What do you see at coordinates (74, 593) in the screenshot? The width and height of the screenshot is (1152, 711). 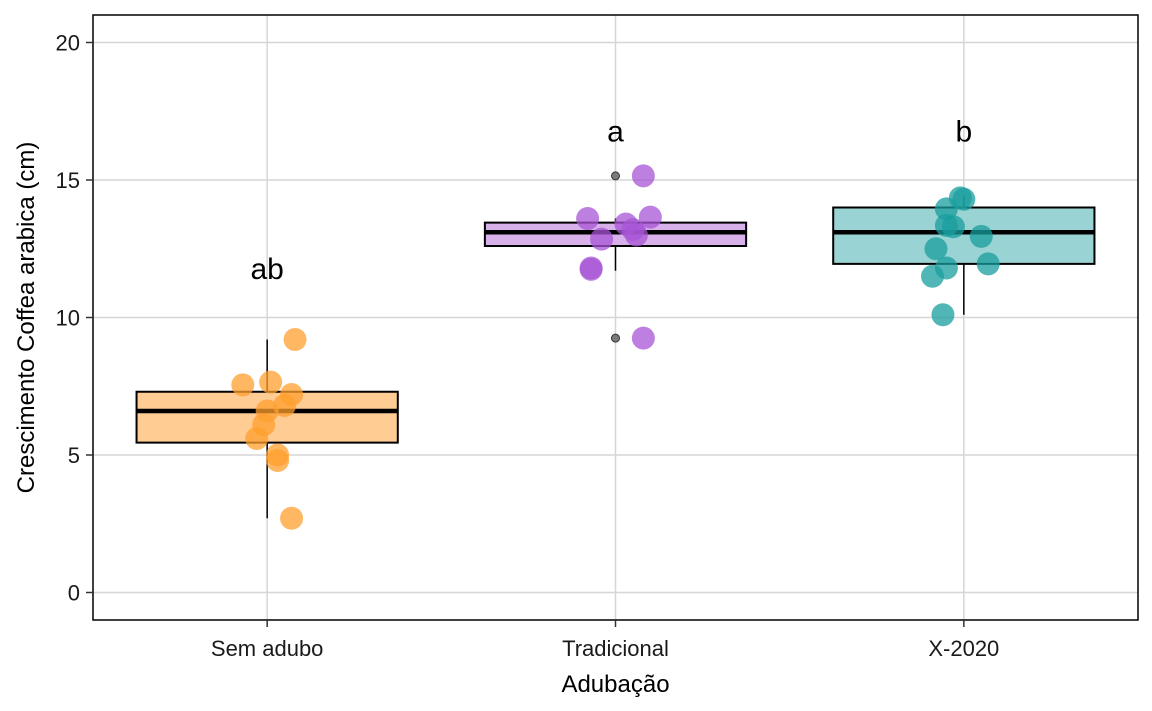 I see `y-tick-label: 0` at bounding box center [74, 593].